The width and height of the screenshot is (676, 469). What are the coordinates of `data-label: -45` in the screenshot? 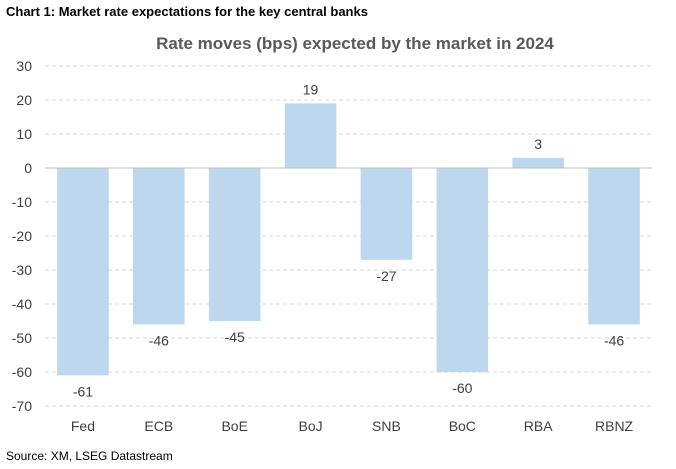 It's located at (235, 337).